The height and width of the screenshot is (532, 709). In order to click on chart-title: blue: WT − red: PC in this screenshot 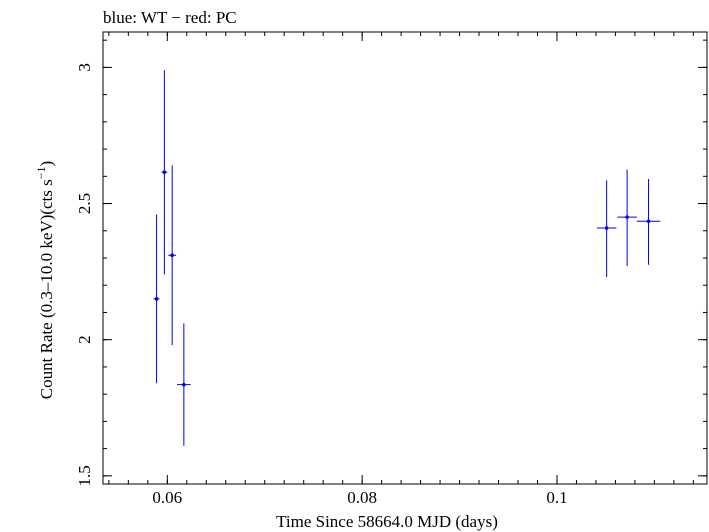, I will do `click(170, 17)`.